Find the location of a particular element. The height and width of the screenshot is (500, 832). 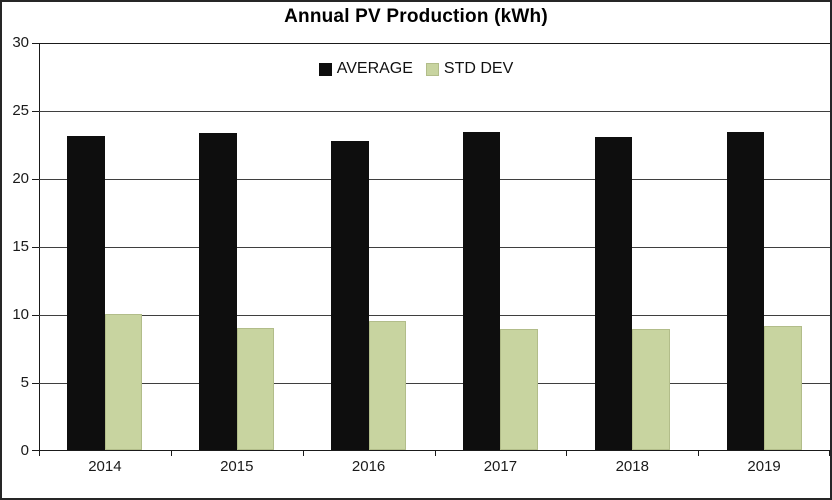

bar-std-dev-2018 is located at coordinates (651, 389).